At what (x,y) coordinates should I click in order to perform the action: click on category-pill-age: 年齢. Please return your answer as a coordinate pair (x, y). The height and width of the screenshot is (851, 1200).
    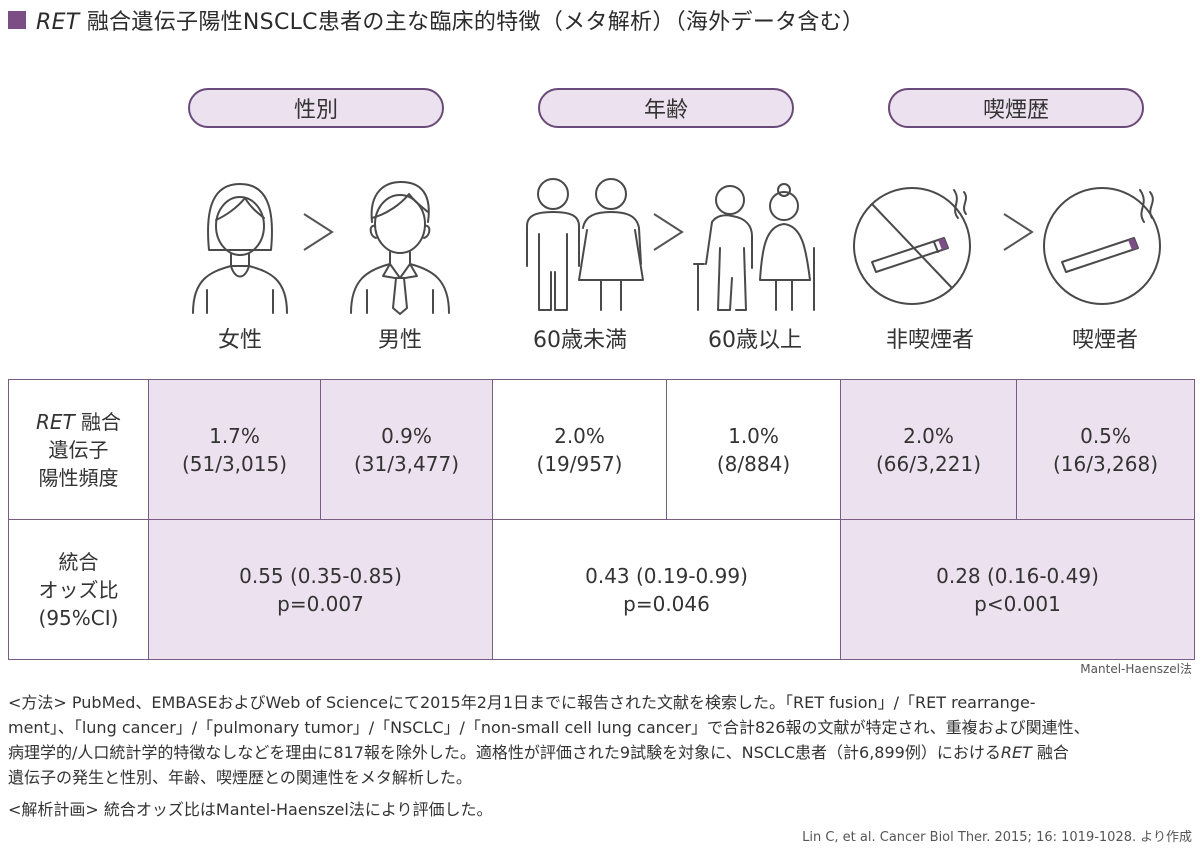
    Looking at the image, I should click on (666, 108).